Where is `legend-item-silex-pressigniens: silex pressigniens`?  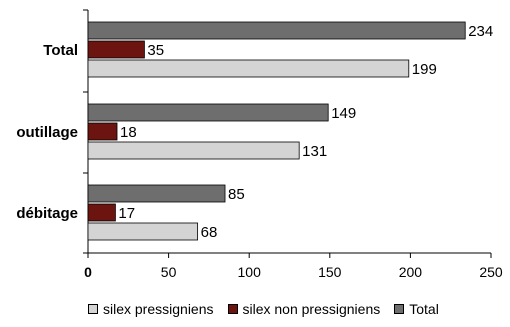 legend-item-silex-pressigniens: silex pressigniens is located at coordinates (151, 309).